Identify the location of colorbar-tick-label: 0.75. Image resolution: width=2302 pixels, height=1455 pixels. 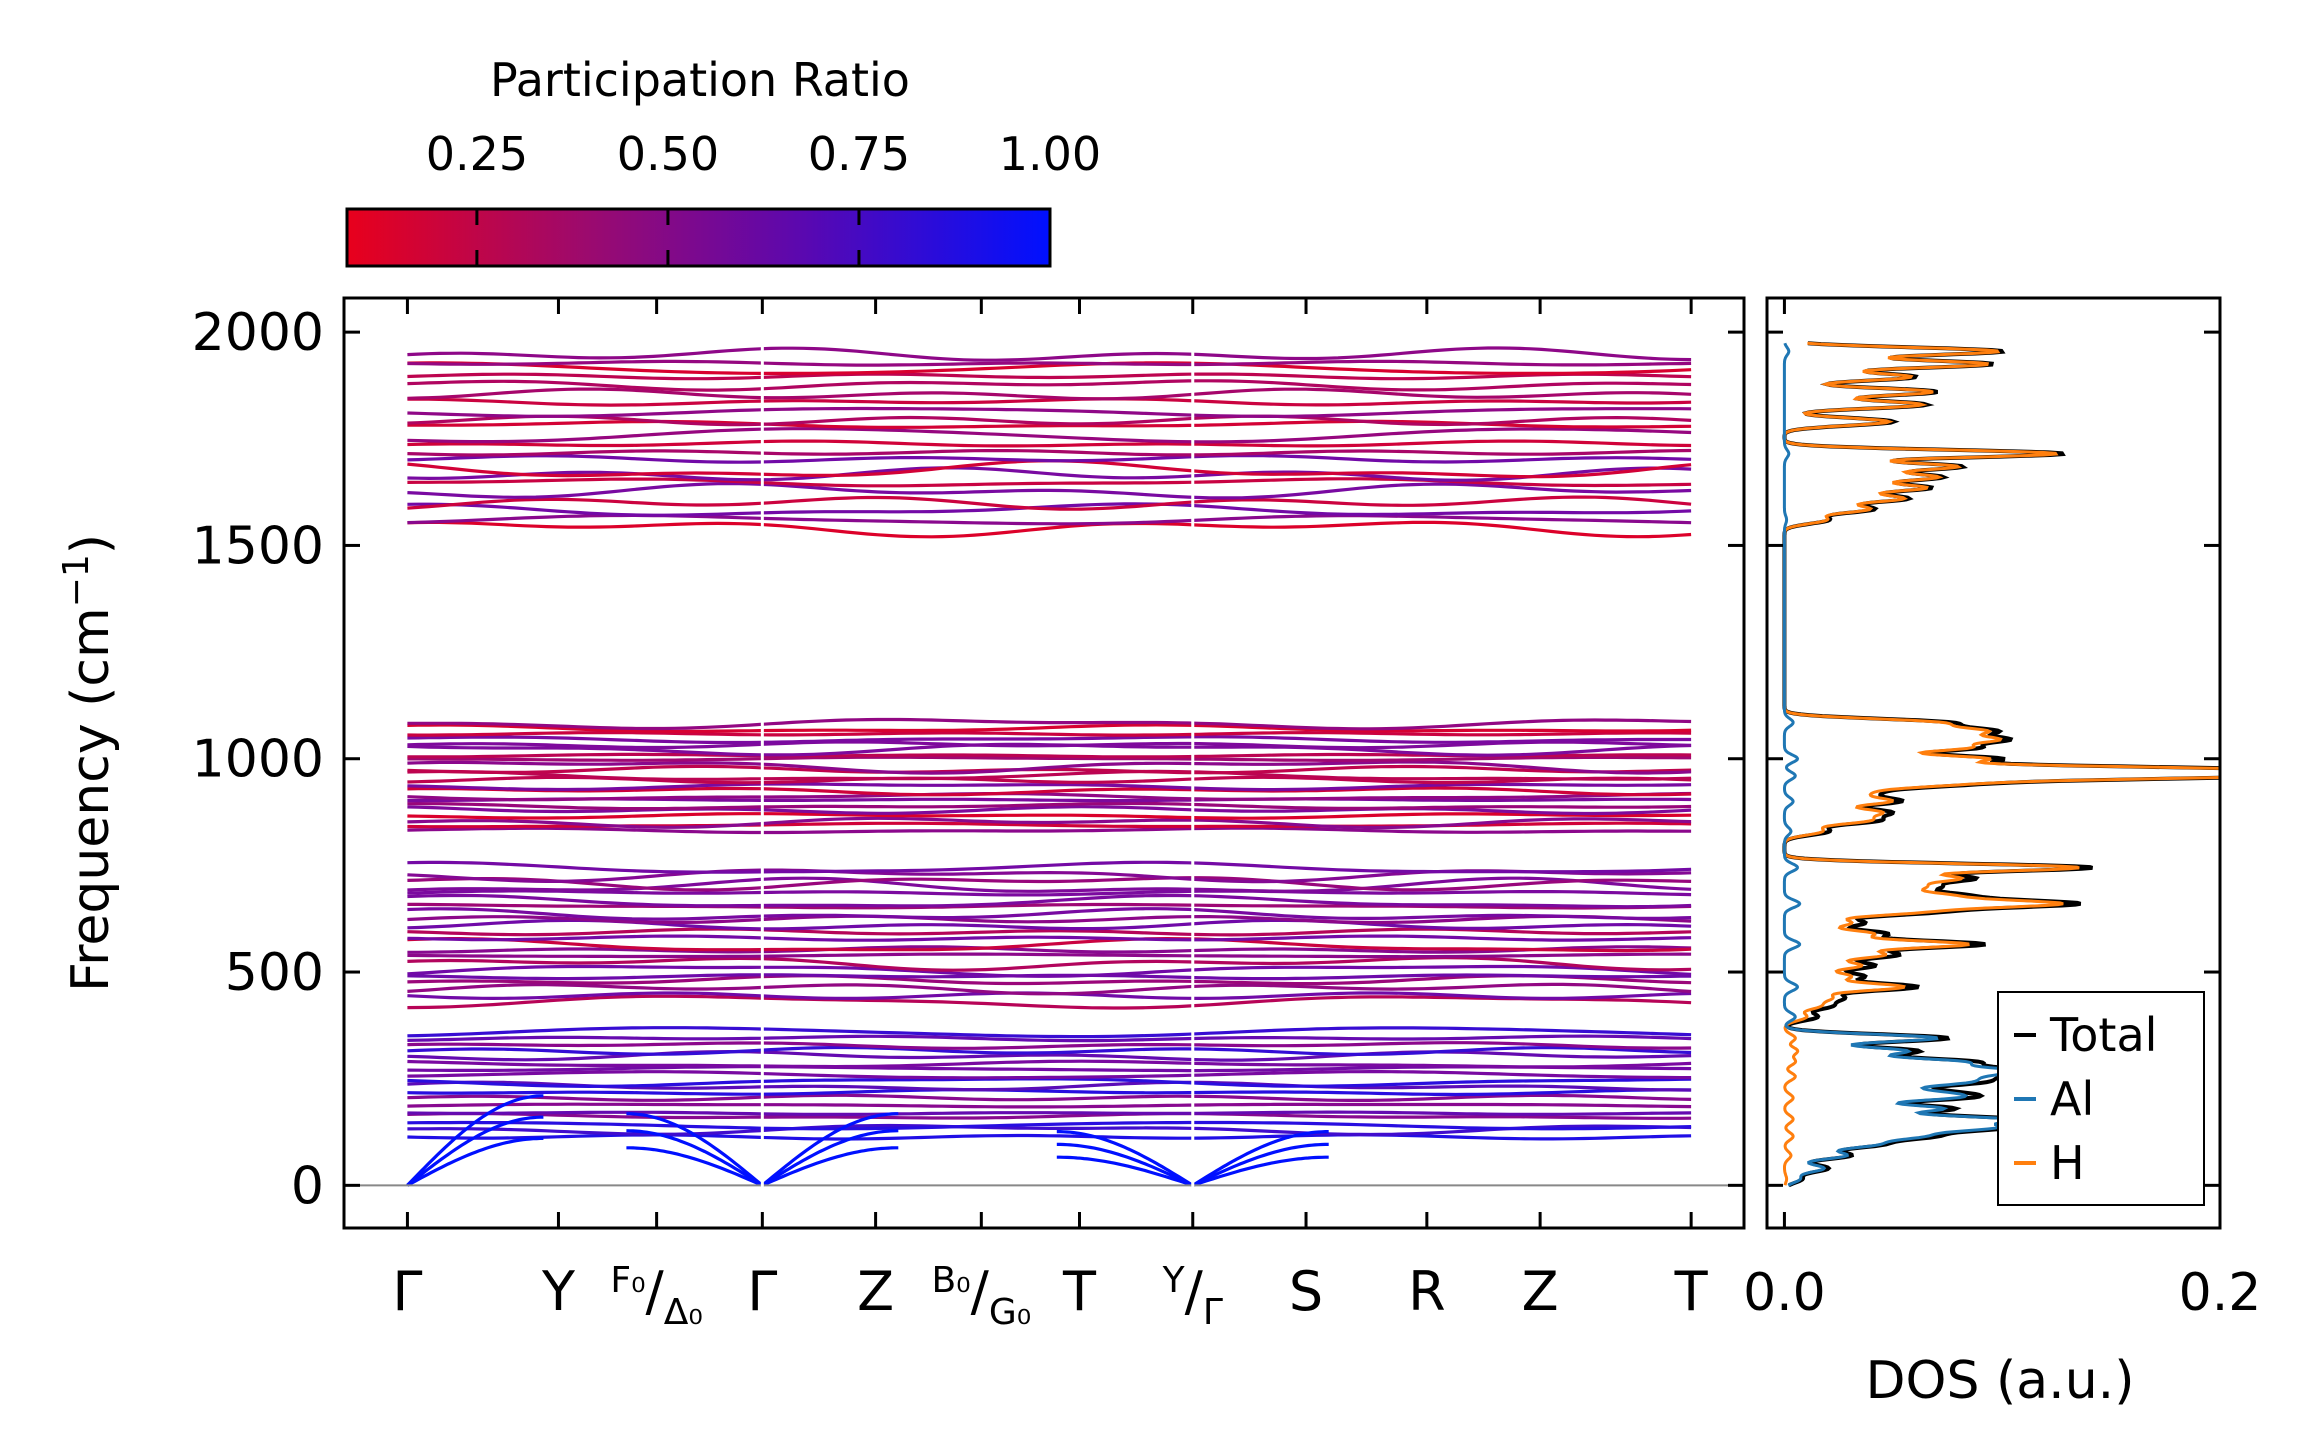
(859, 154).